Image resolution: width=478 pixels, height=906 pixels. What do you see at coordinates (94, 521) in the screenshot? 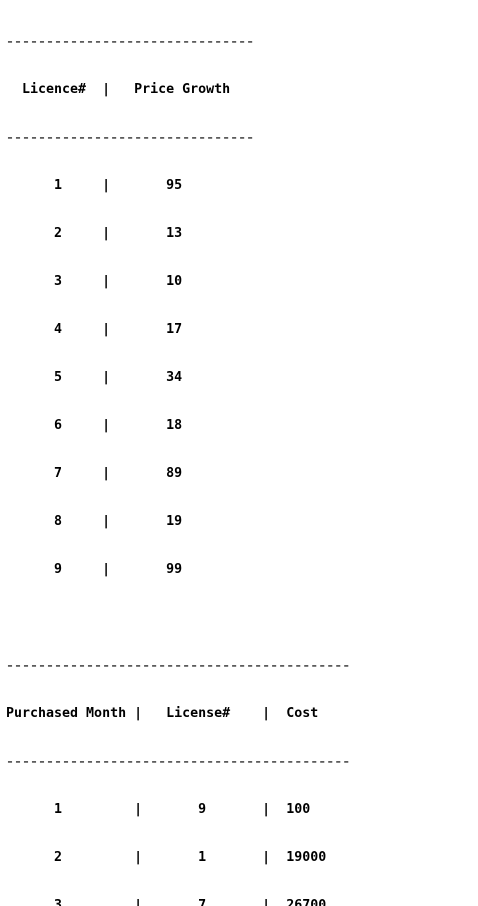
I see `table1-row: 8 | 19` at bounding box center [94, 521].